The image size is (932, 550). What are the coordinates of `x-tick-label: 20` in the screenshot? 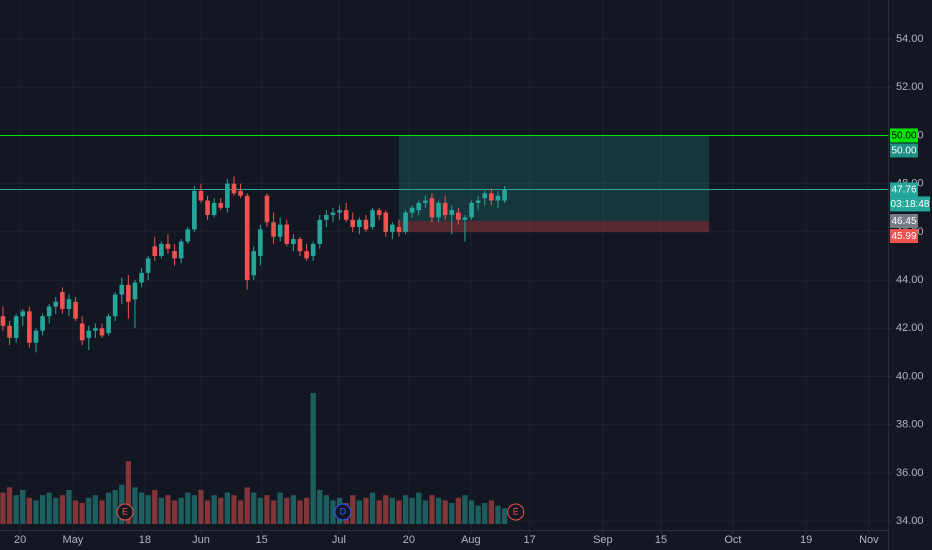 It's located at (409, 540).